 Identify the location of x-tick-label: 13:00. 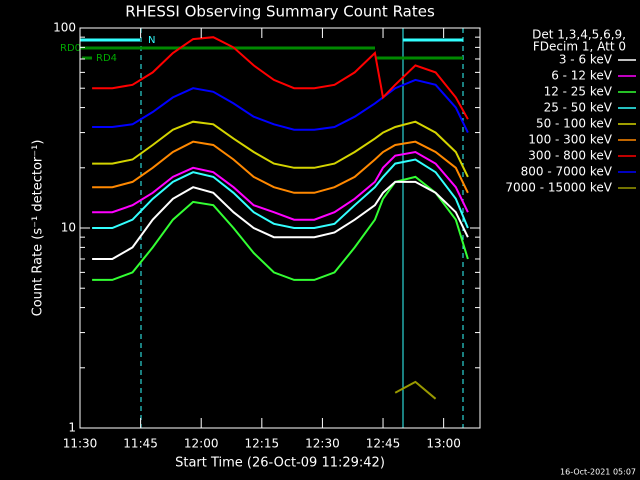
(443, 444).